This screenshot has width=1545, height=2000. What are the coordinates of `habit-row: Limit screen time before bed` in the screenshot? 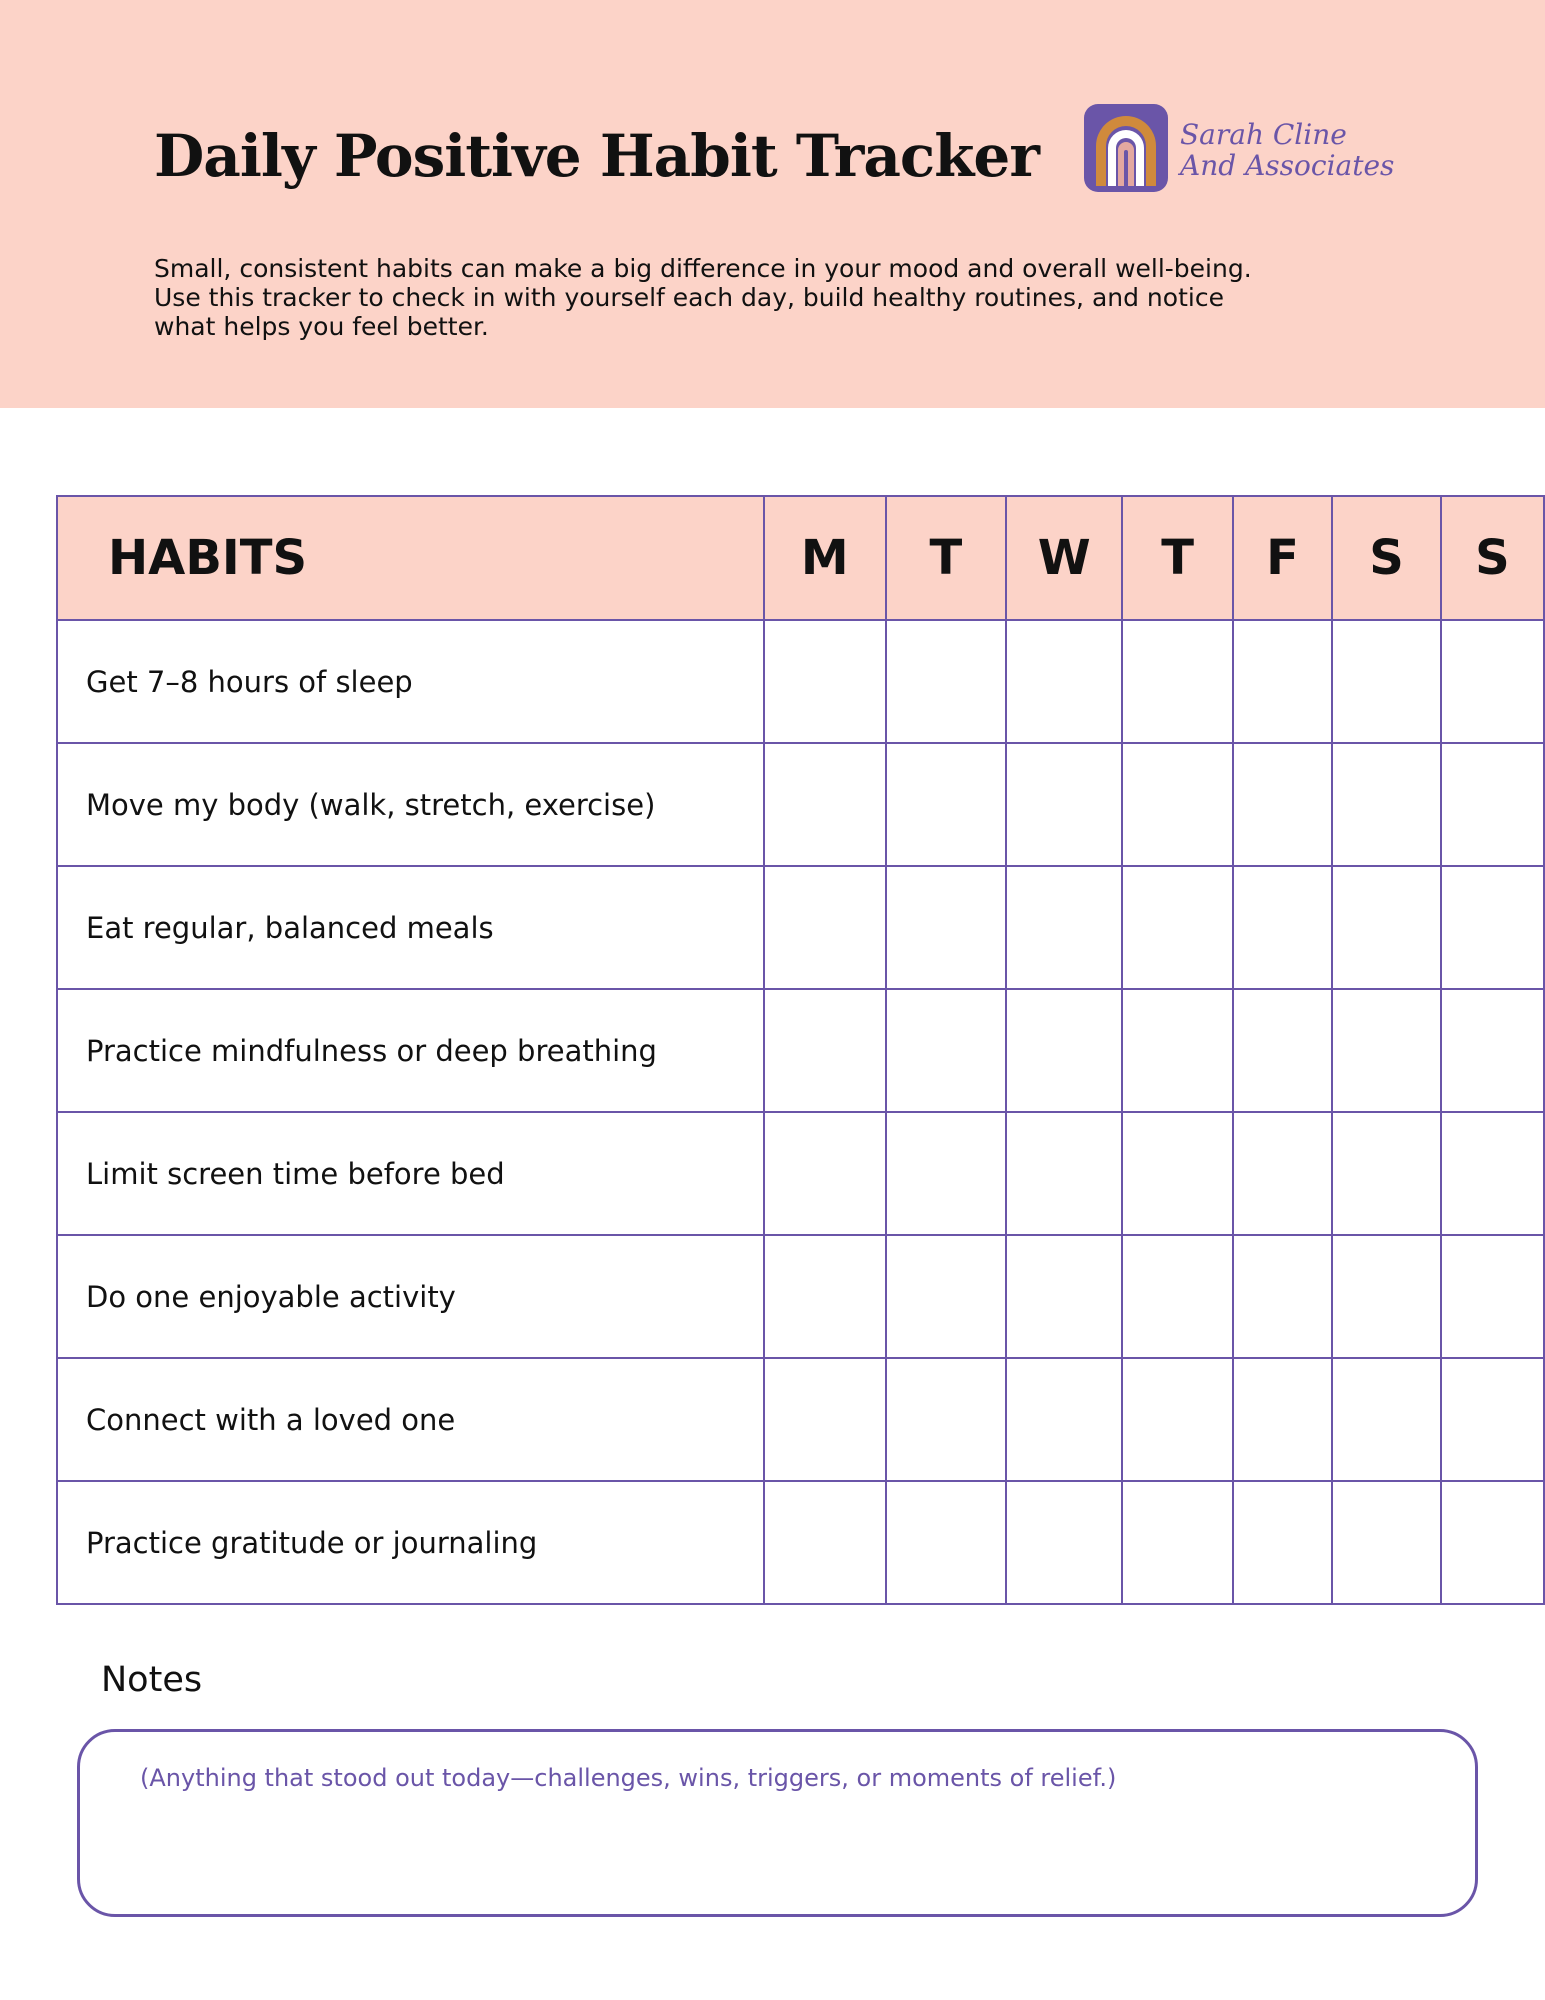 It's located at (800, 1173).